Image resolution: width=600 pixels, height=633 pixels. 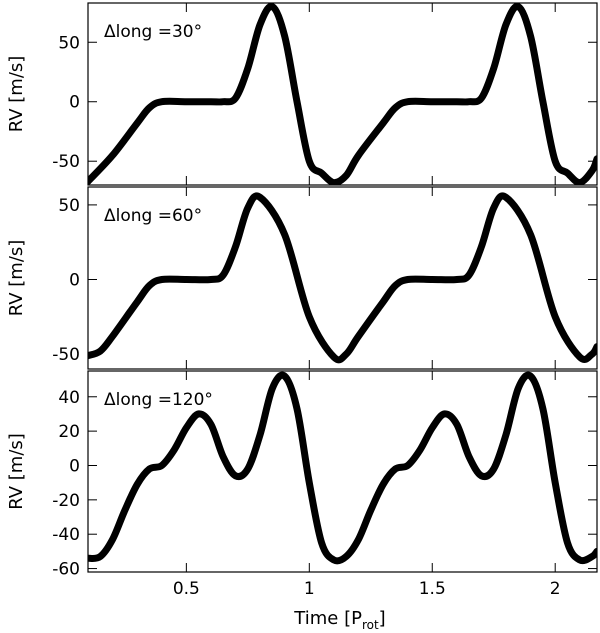 I want to click on panel-label: Δlong =120°, so click(x=158, y=400).